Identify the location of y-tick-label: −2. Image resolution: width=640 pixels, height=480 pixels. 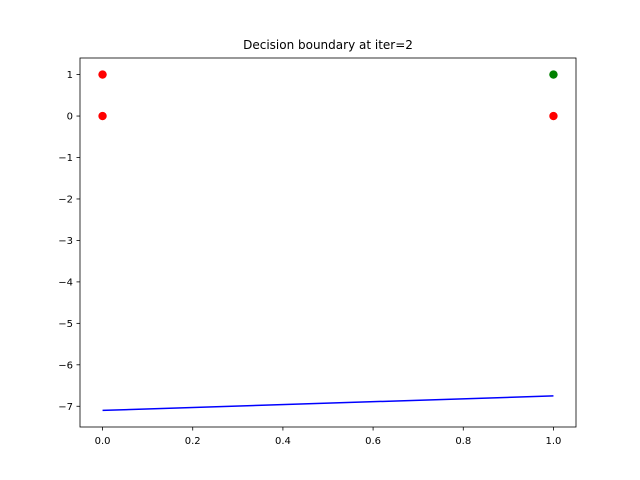
(65, 200).